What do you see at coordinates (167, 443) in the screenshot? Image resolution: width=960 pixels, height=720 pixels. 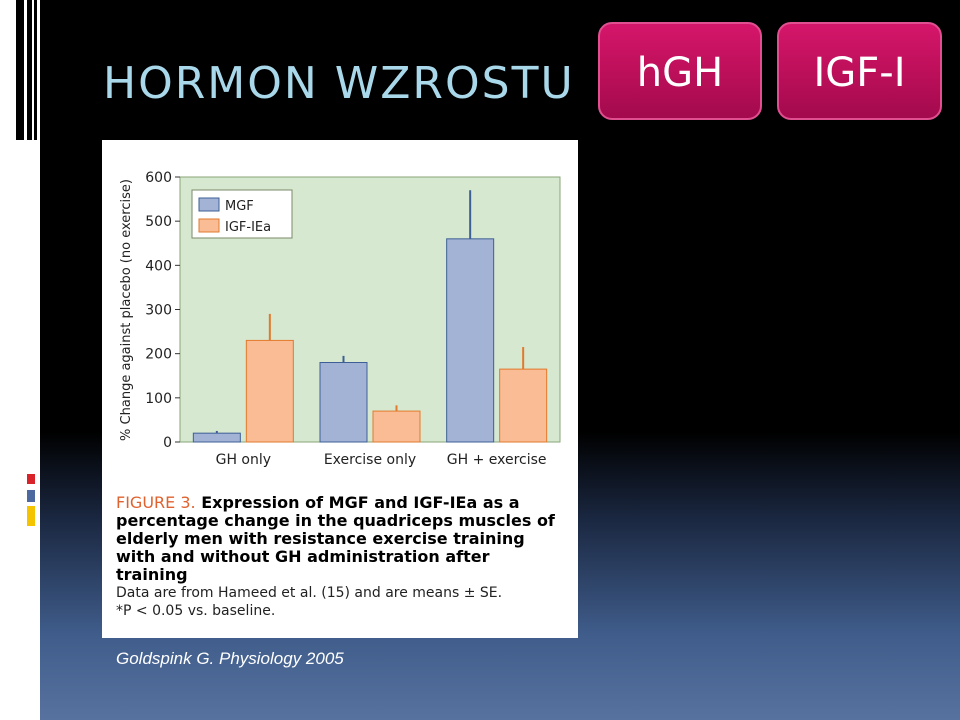 I see `y-tick-label: 0` at bounding box center [167, 443].